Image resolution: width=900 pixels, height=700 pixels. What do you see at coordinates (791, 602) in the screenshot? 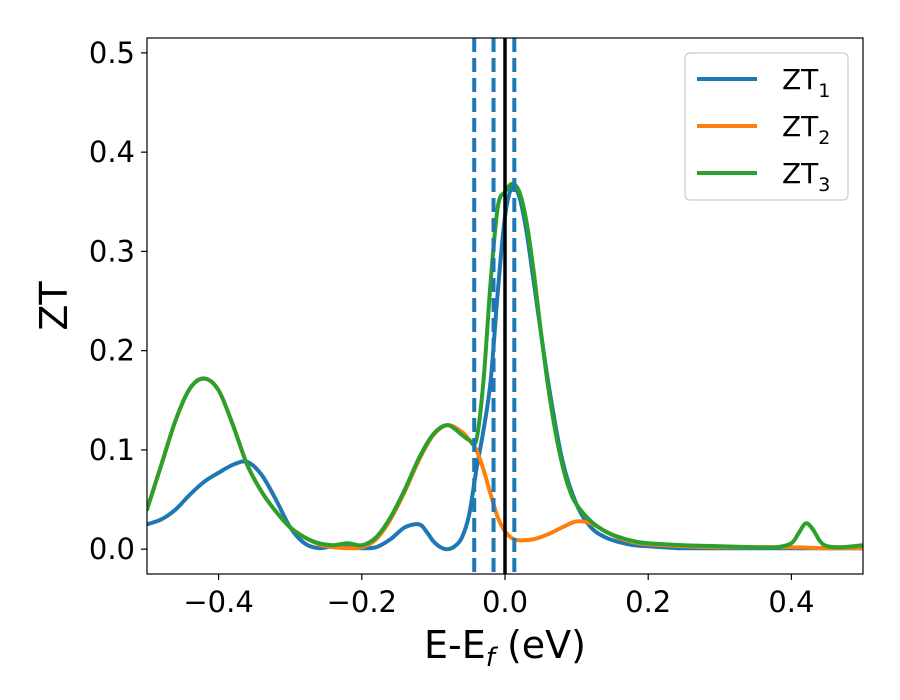
I see `x-tick-label: 0.4` at bounding box center [791, 602].